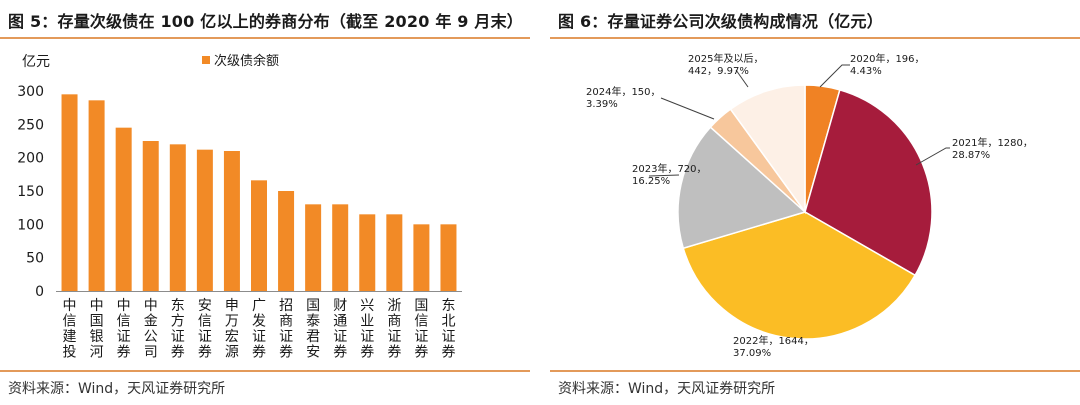  What do you see at coordinates (313, 337) in the screenshot?
I see `svg-text: 君` at bounding box center [313, 337].